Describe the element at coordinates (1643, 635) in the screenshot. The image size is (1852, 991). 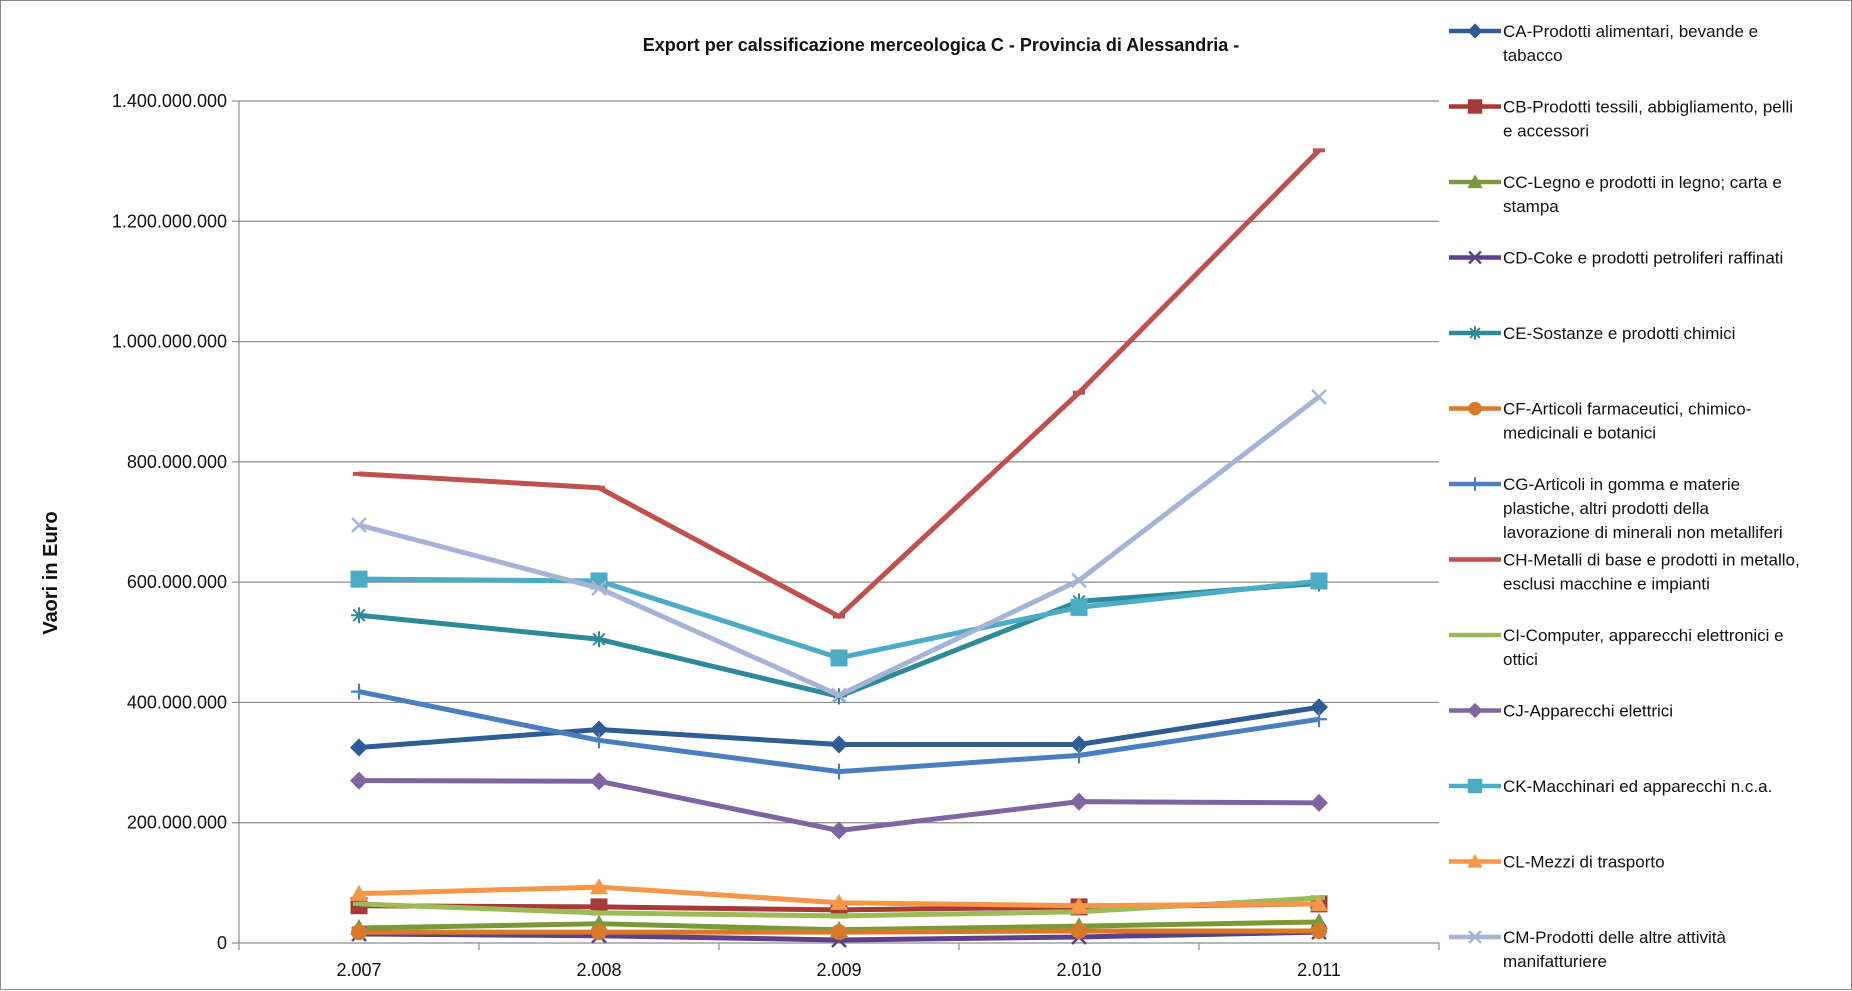
I see `legend-label-line: CI-Computer, apparecchi elettronici e` at that location.